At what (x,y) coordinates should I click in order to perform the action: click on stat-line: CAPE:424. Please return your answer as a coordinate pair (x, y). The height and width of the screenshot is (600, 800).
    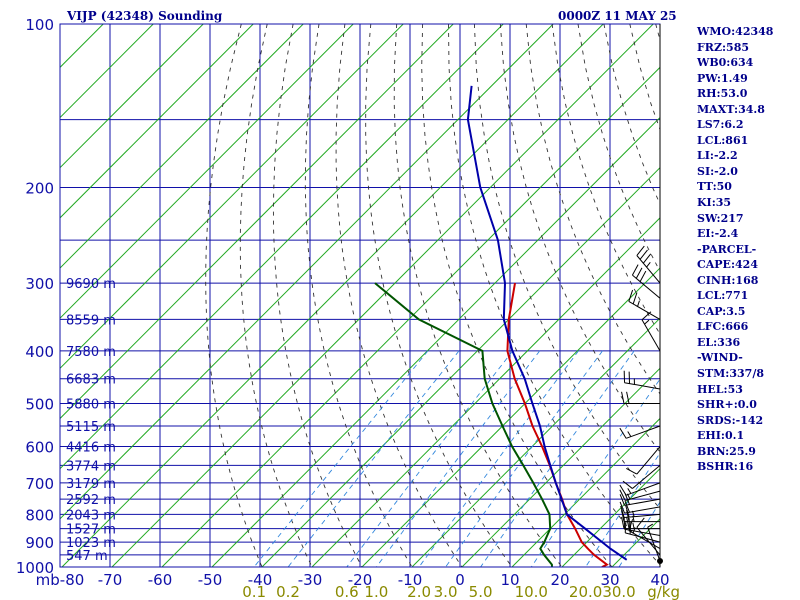
    Looking at the image, I should click on (727, 265).